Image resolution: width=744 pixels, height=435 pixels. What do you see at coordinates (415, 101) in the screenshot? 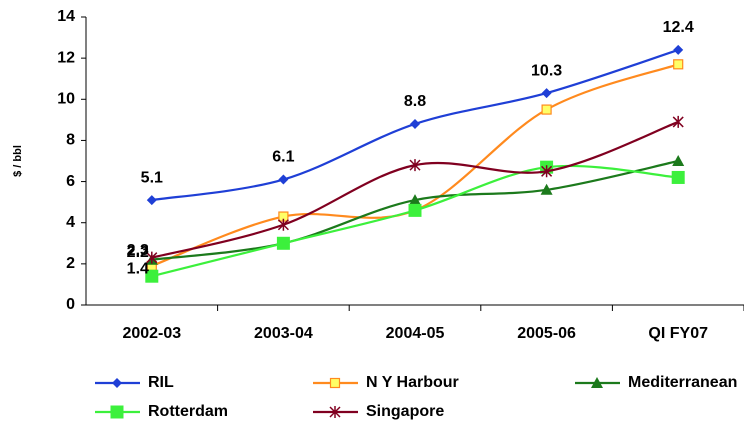
I see `data-label: 8.8` at bounding box center [415, 101].